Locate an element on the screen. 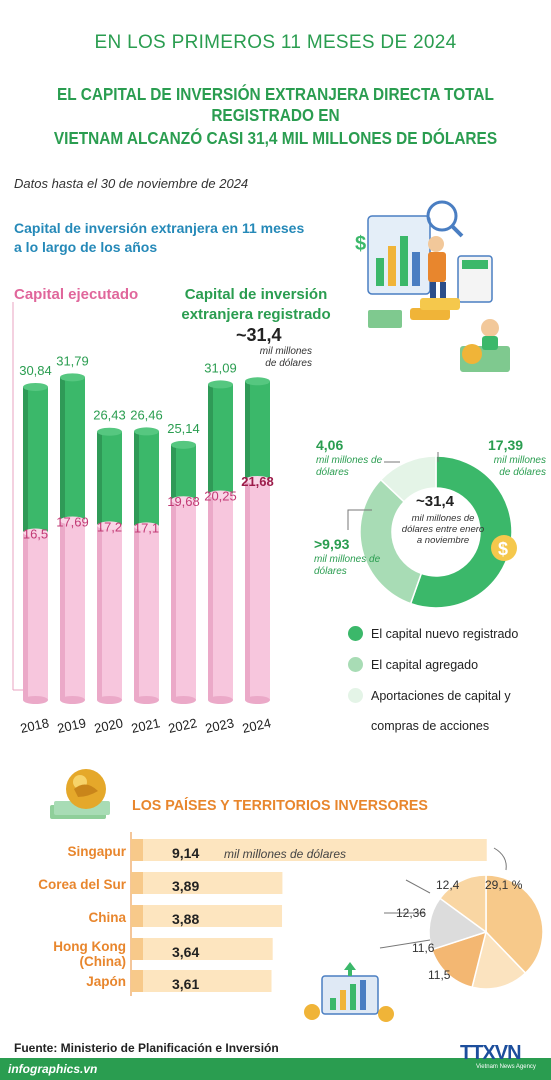 This screenshot has width=551, height=1080. value-japan: 3,61 is located at coordinates (186, 984).